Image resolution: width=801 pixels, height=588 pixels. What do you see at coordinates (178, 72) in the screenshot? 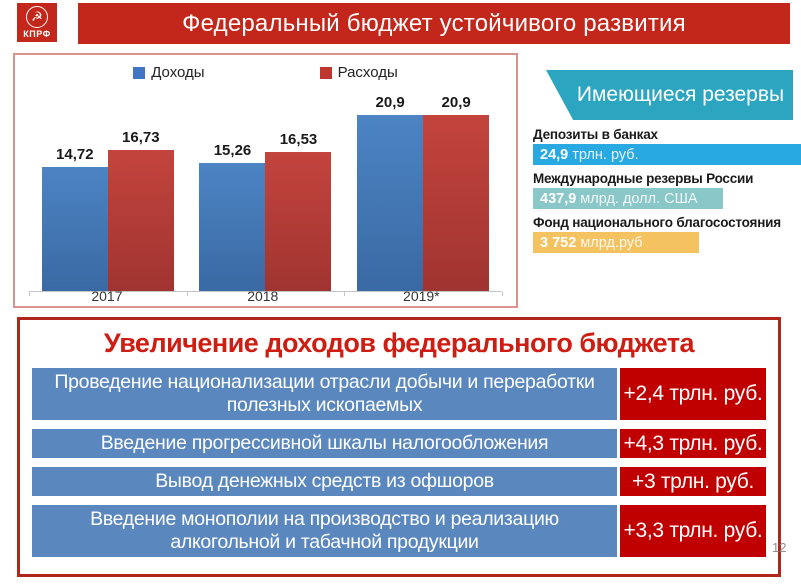
I see `legend-label: Доходы` at bounding box center [178, 72].